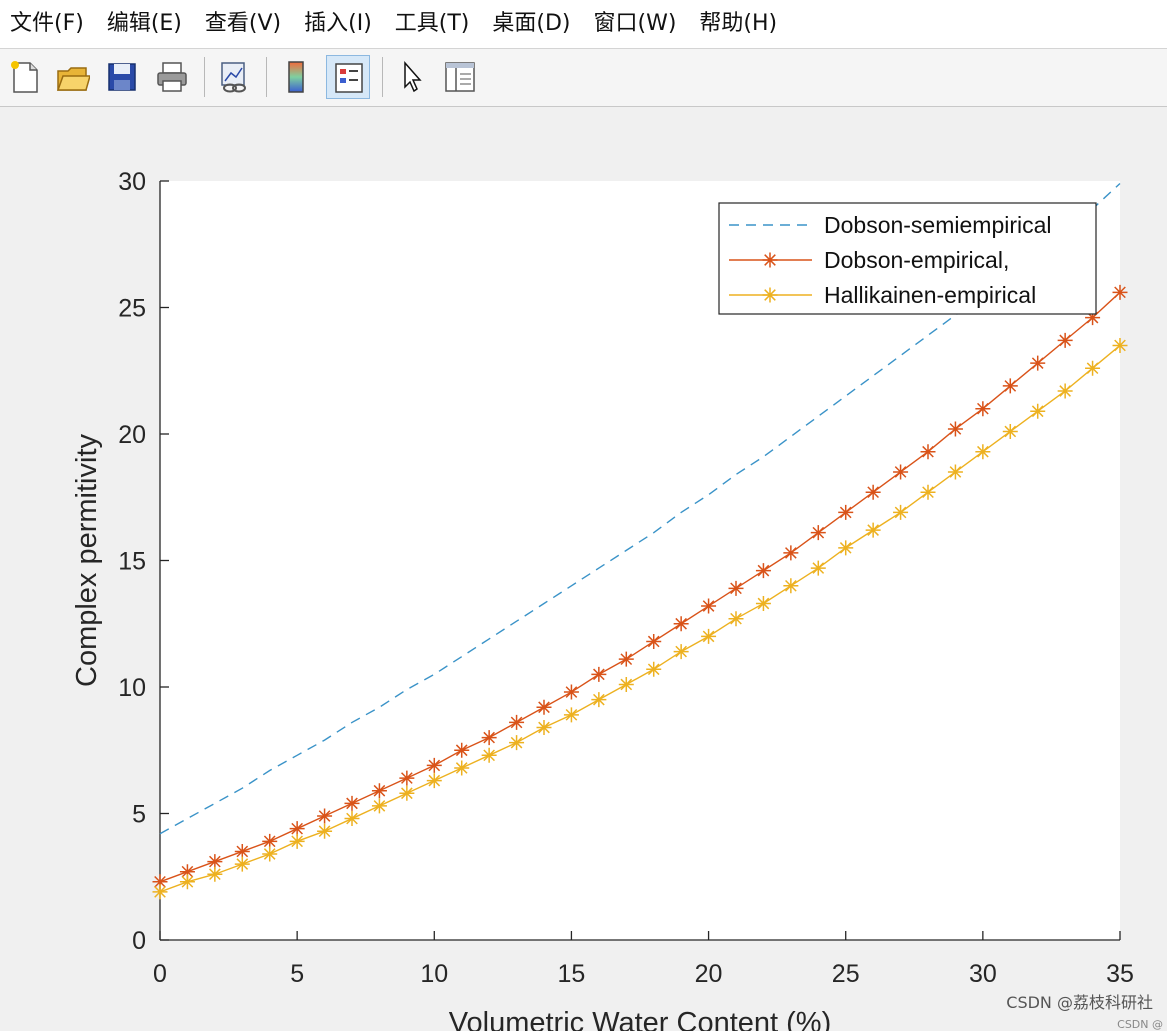  What do you see at coordinates (640, 1019) in the screenshot?
I see `x-axis-label: Volumetric Water Content (%)` at bounding box center [640, 1019].